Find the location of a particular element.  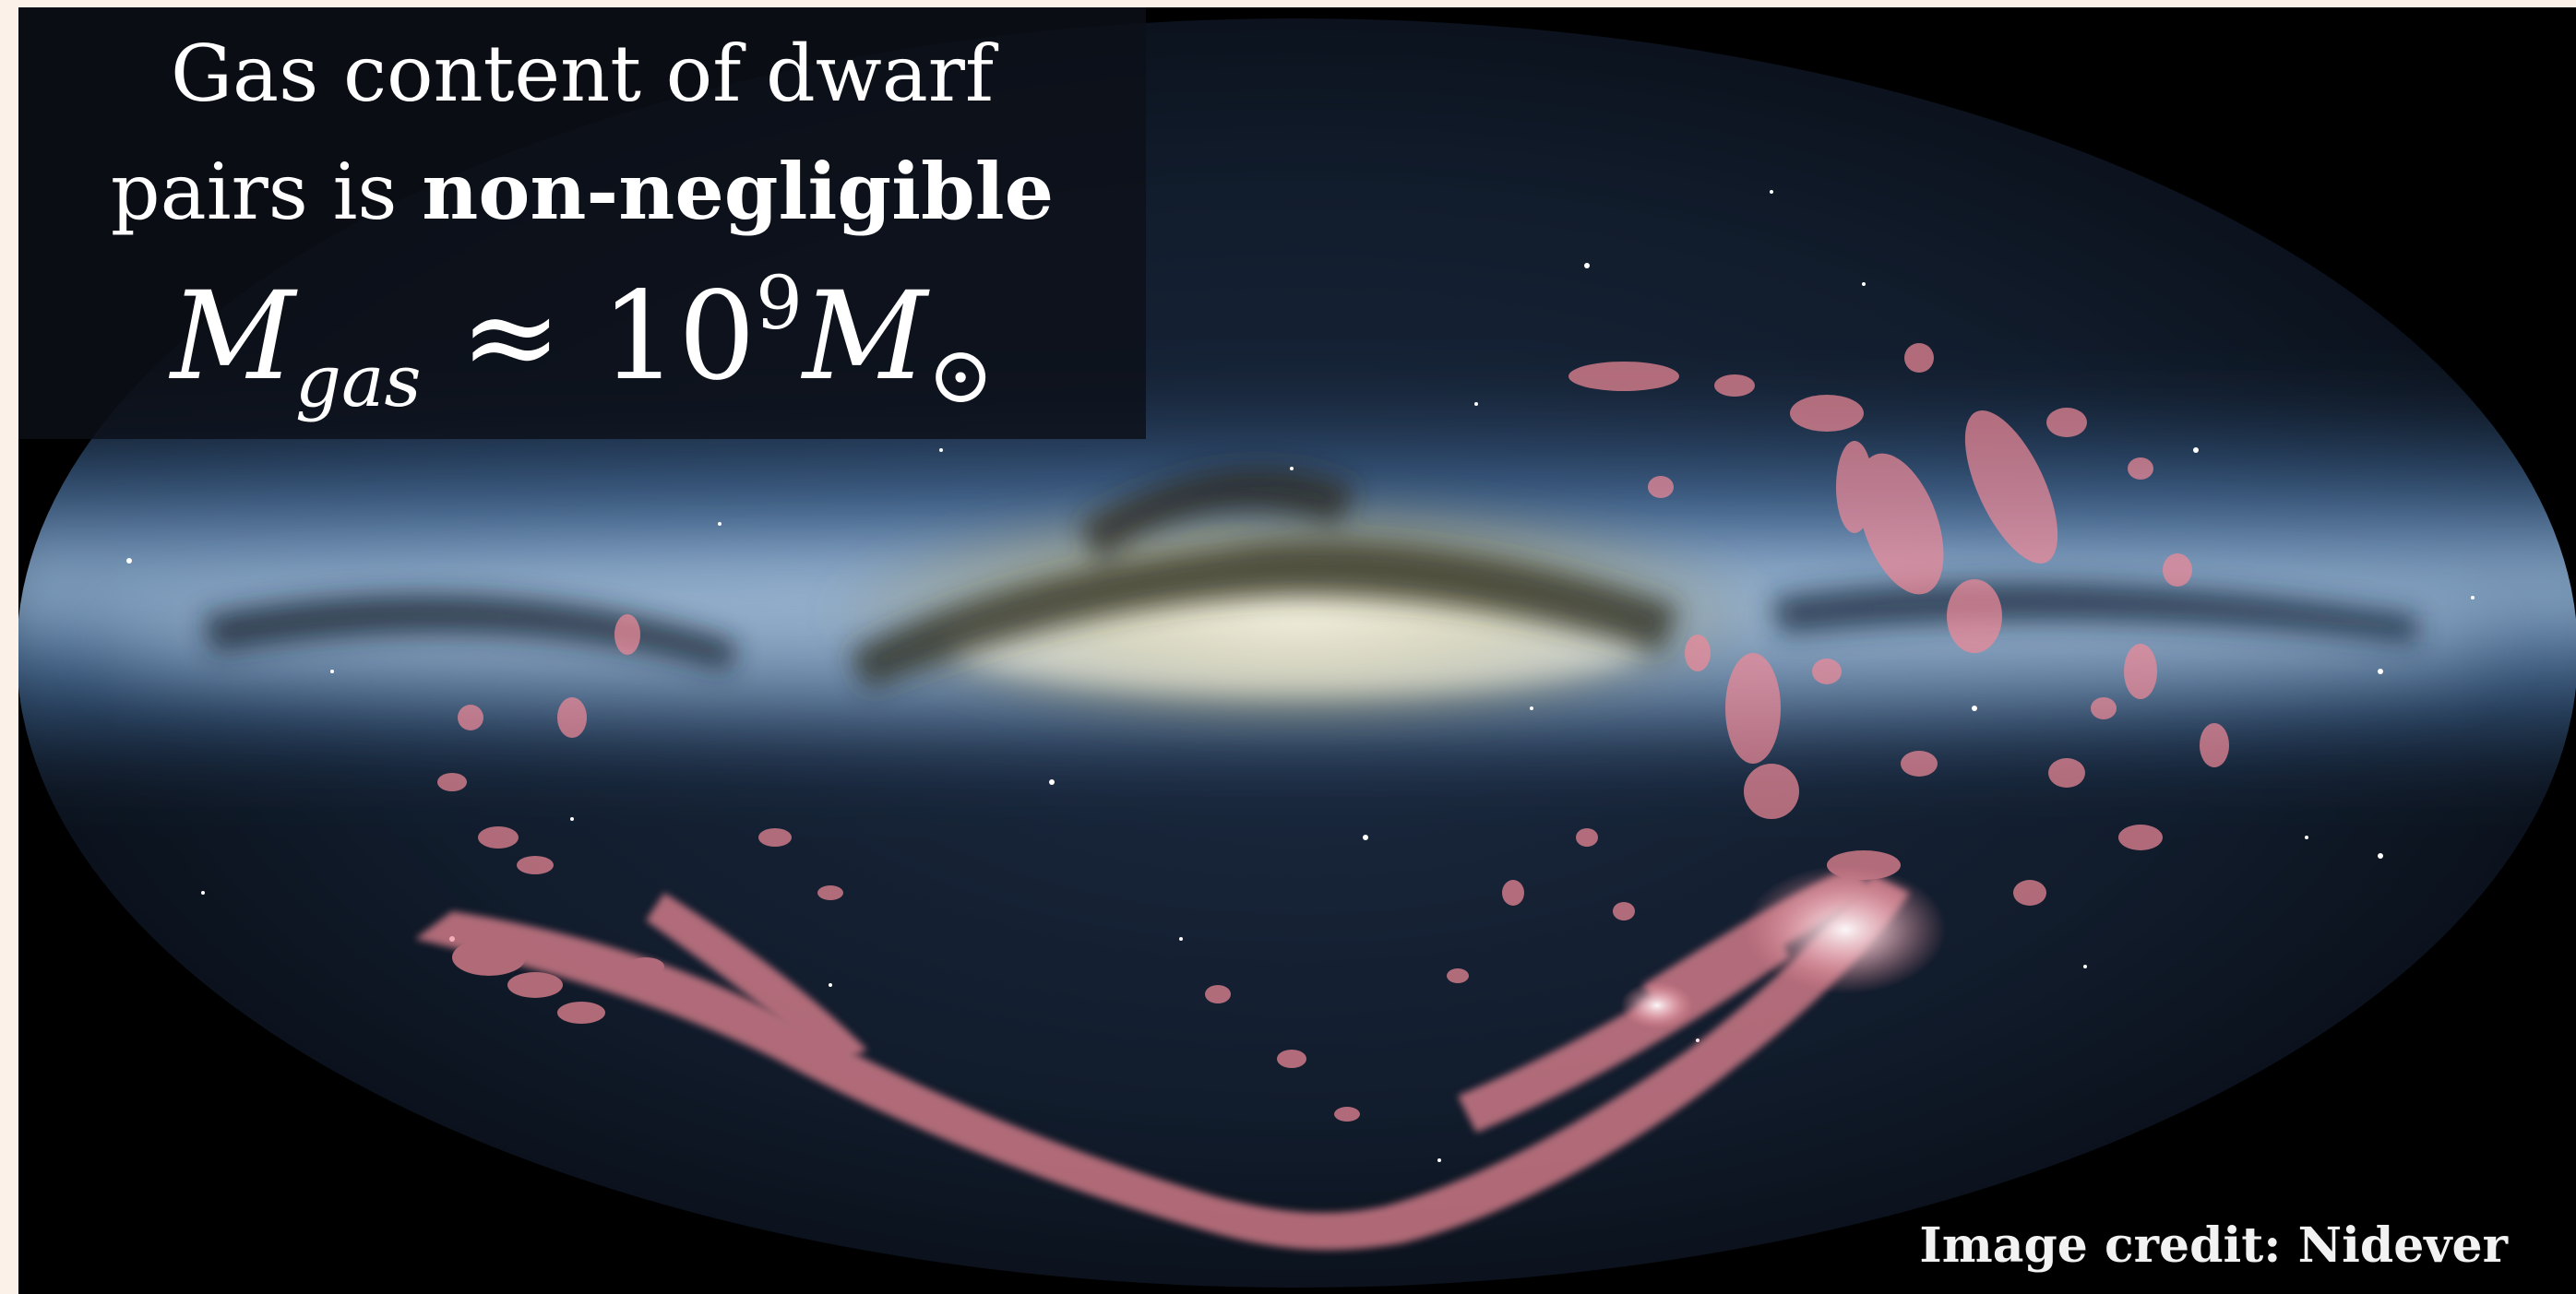

title-line-1: Gas content of dwarf is located at coordinates (582, 74).